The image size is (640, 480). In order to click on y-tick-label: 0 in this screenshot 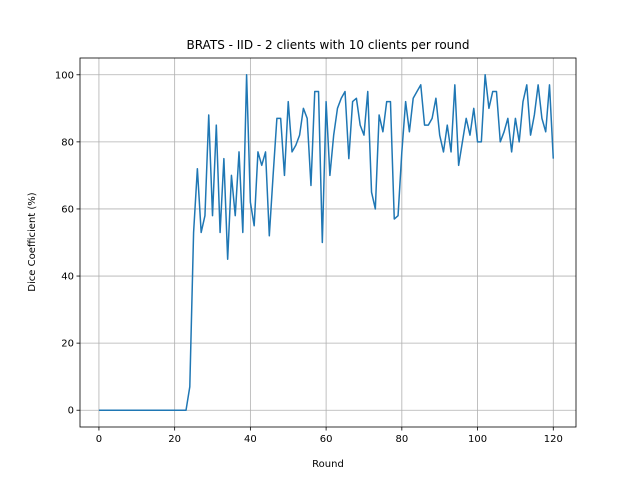, I will do `click(71, 411)`.